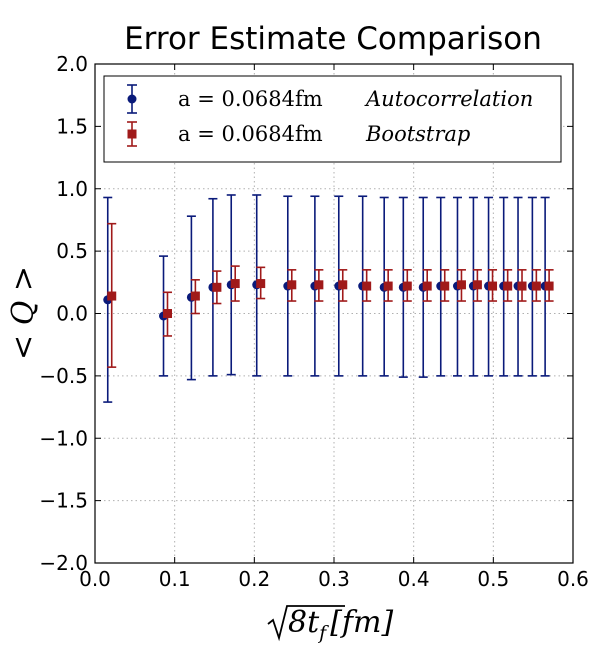 The height and width of the screenshot is (659, 598). I want to click on x-tick-label: 0.2, so click(254, 579).